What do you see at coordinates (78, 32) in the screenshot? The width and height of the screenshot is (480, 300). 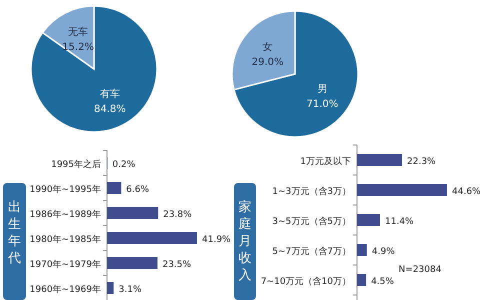 I see `slice-label: 无车` at bounding box center [78, 32].